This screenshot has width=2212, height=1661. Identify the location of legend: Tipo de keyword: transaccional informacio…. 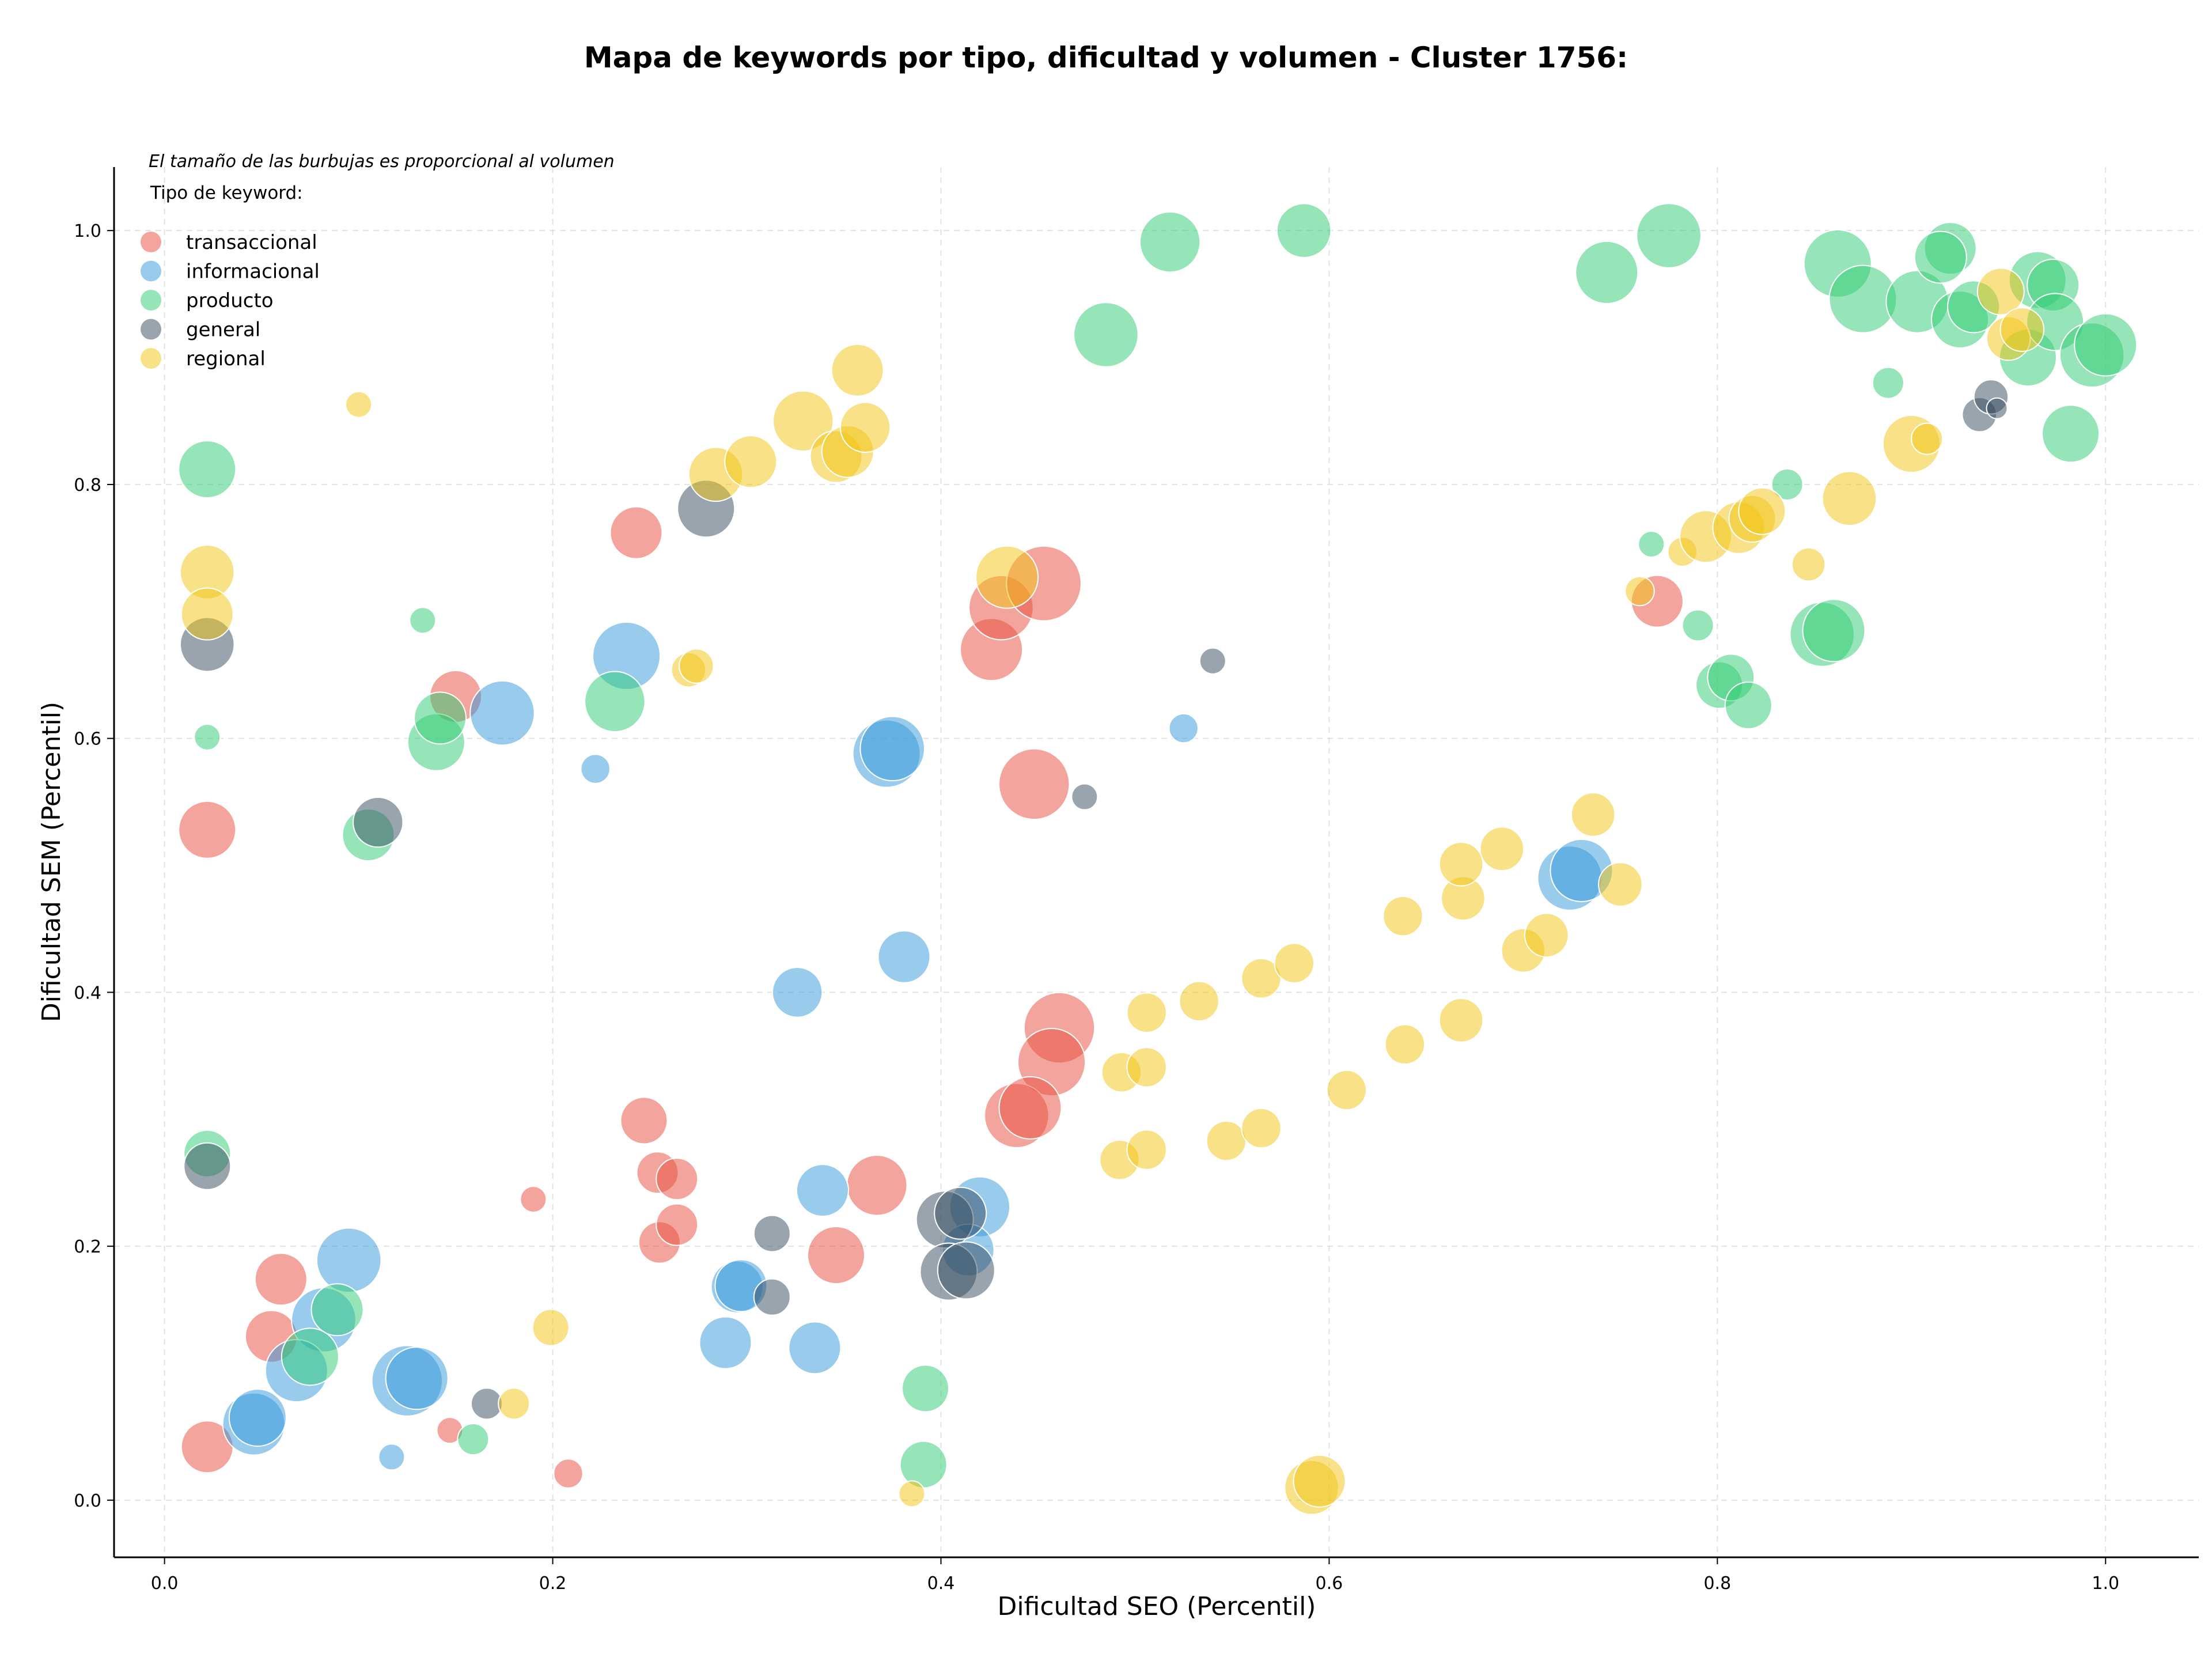
(230, 276).